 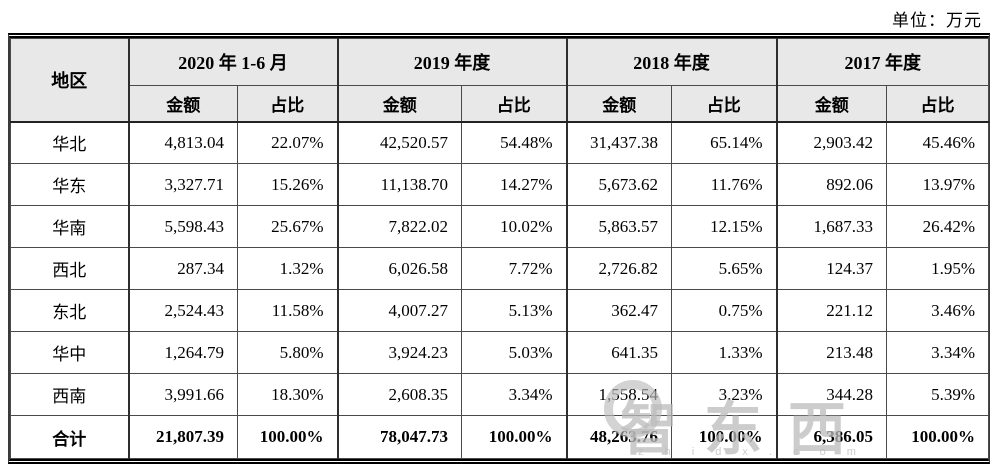 What do you see at coordinates (618, 184) in the screenshot?
I see `cell-amount: 5,673.62` at bounding box center [618, 184].